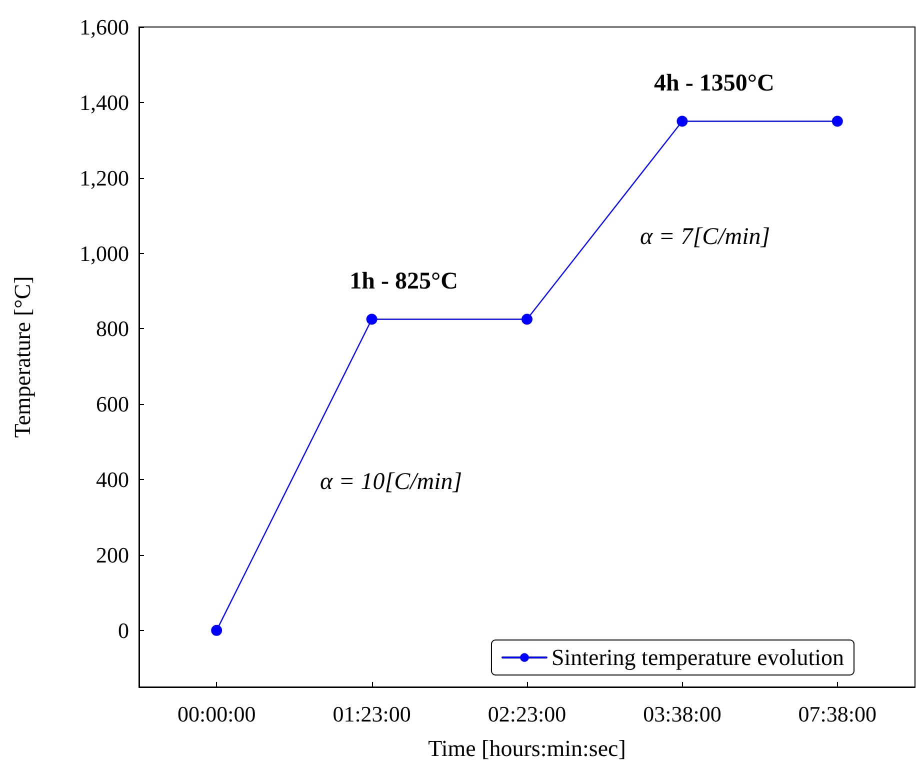 This screenshot has width=916, height=765. I want to click on x-tick-label: 07:38:00, so click(837, 714).